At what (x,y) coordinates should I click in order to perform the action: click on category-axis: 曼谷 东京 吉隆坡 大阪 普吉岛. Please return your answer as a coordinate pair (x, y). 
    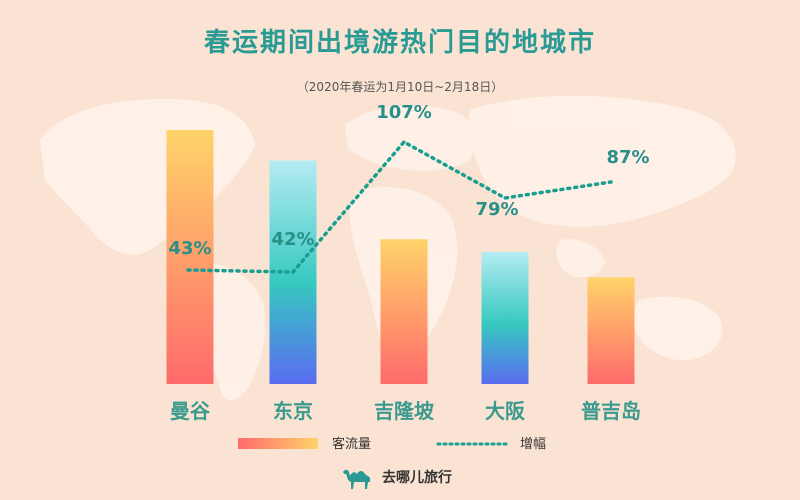
    Looking at the image, I should click on (405, 411).